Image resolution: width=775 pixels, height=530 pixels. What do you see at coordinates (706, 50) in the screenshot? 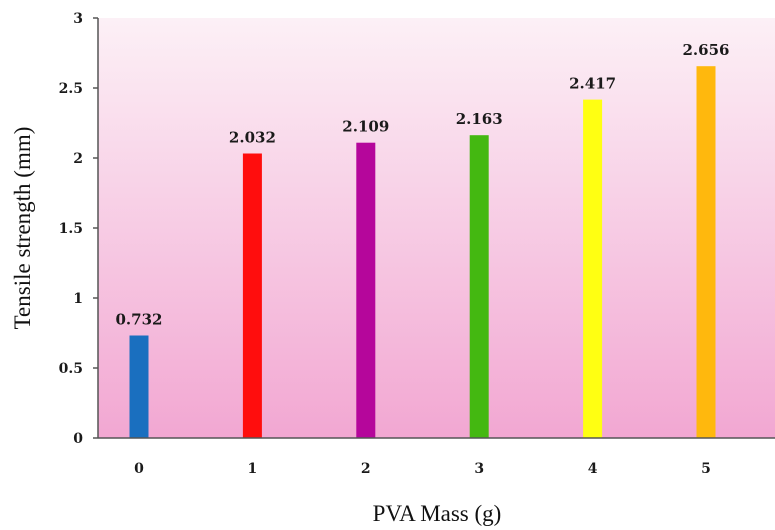
I see `value-label-5: 2.656` at bounding box center [706, 50].